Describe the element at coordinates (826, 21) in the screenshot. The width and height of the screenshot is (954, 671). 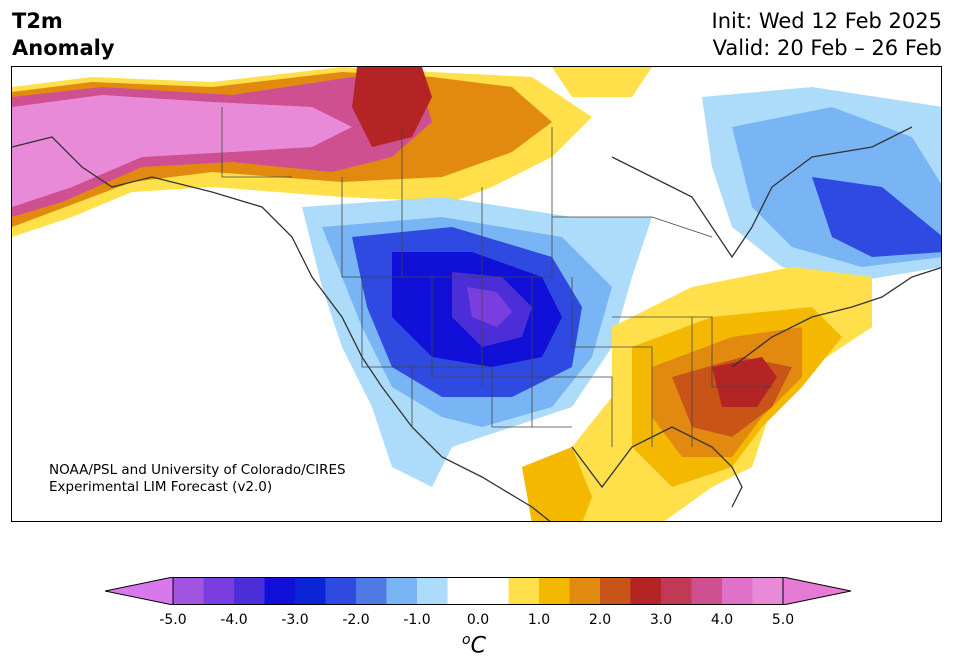
I see `init-date: Init: Wed 12 Feb 2025` at that location.